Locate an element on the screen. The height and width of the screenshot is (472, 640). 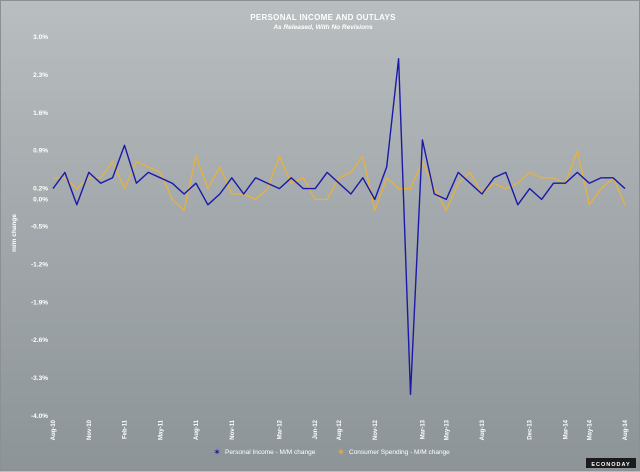
chart-subtitle: As Released, With No Revisions is located at coordinates (322, 27).